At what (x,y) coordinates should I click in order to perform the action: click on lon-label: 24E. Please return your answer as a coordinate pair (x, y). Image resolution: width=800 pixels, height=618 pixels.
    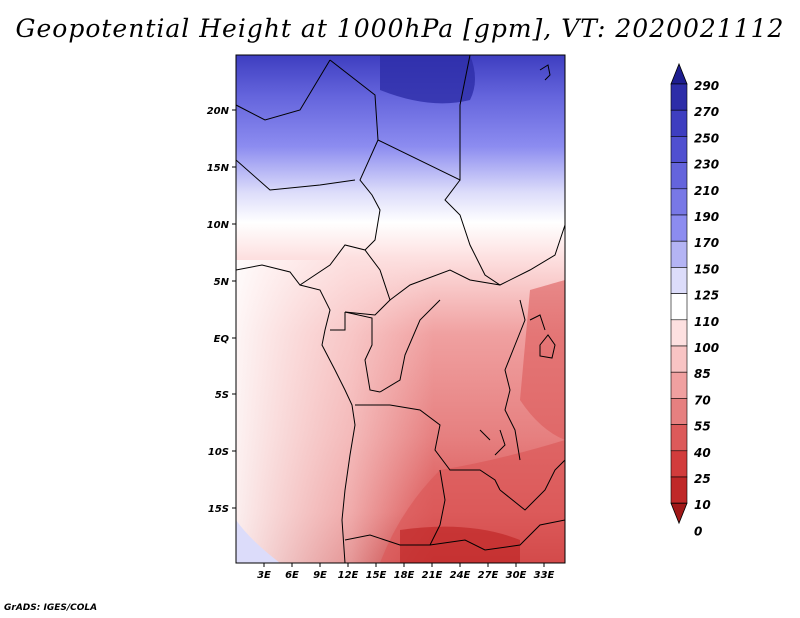
    Looking at the image, I should click on (460, 575).